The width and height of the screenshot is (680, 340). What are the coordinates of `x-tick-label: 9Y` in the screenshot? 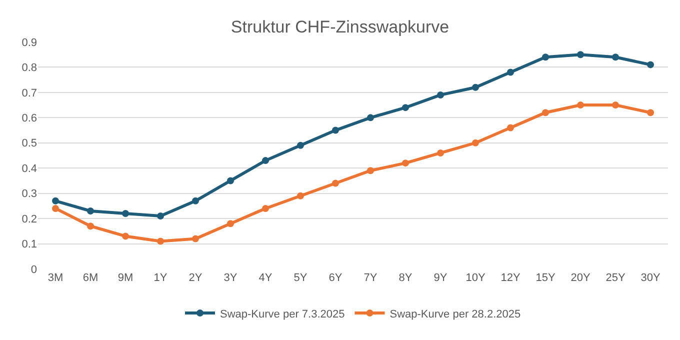 It's located at (441, 278).